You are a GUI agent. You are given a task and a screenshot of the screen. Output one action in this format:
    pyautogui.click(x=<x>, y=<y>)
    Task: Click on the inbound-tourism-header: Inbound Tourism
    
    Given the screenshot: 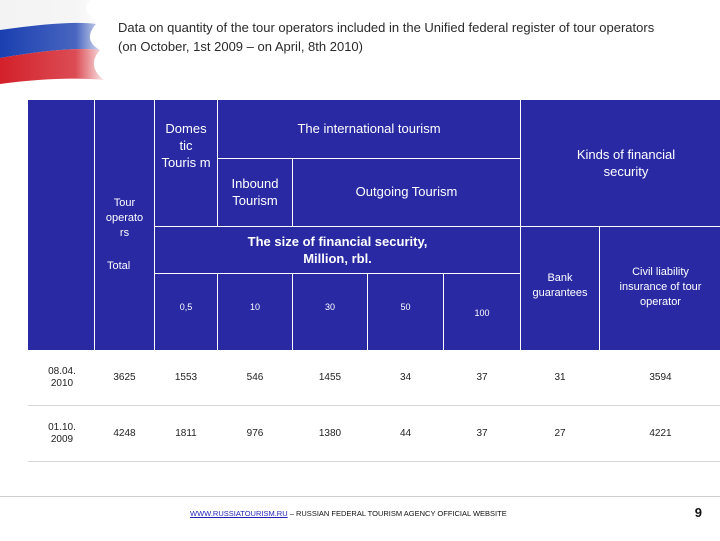 What is the action you would take?
    pyautogui.click(x=255, y=192)
    